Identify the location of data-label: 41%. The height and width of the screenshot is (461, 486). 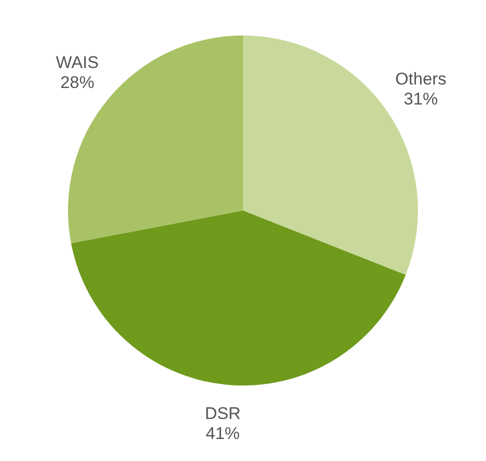
(223, 434).